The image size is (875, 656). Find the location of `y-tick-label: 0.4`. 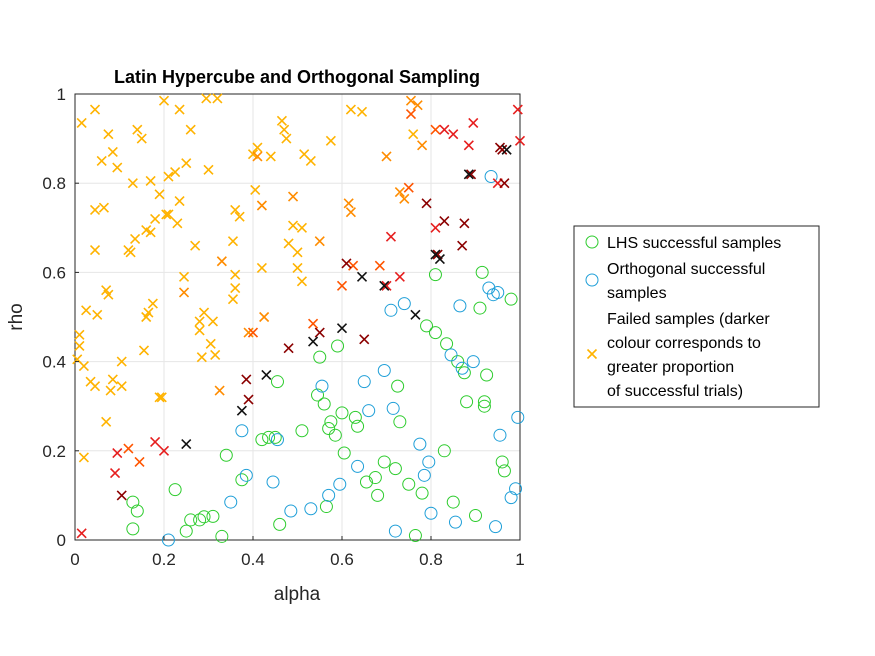

y-tick-label: 0.4 is located at coordinates (54, 362).